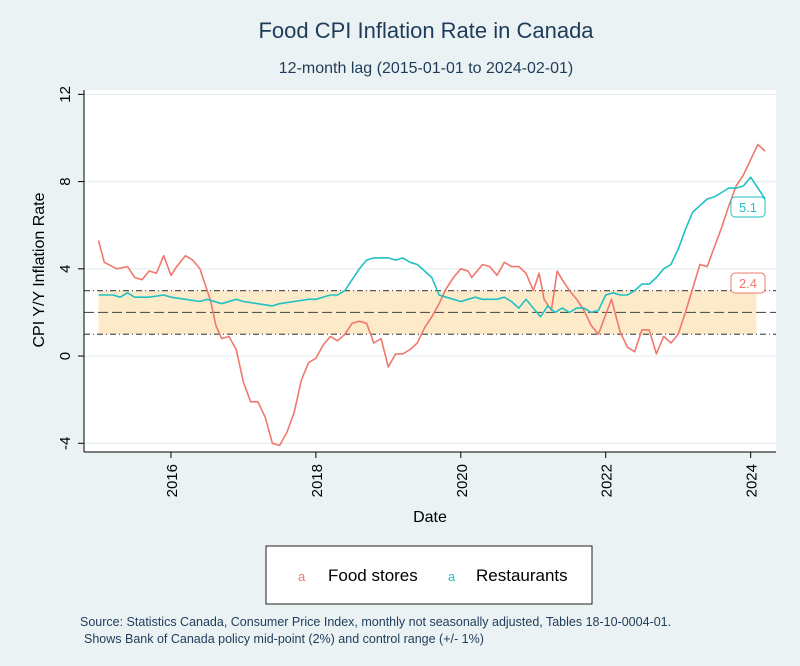 Image resolution: width=800 pixels, height=666 pixels. What do you see at coordinates (752, 480) in the screenshot?
I see `x-tick-label: 2024` at bounding box center [752, 480].